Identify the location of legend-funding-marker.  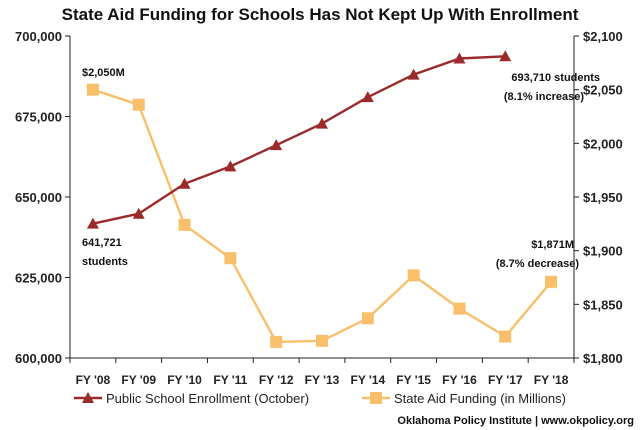
(376, 398).